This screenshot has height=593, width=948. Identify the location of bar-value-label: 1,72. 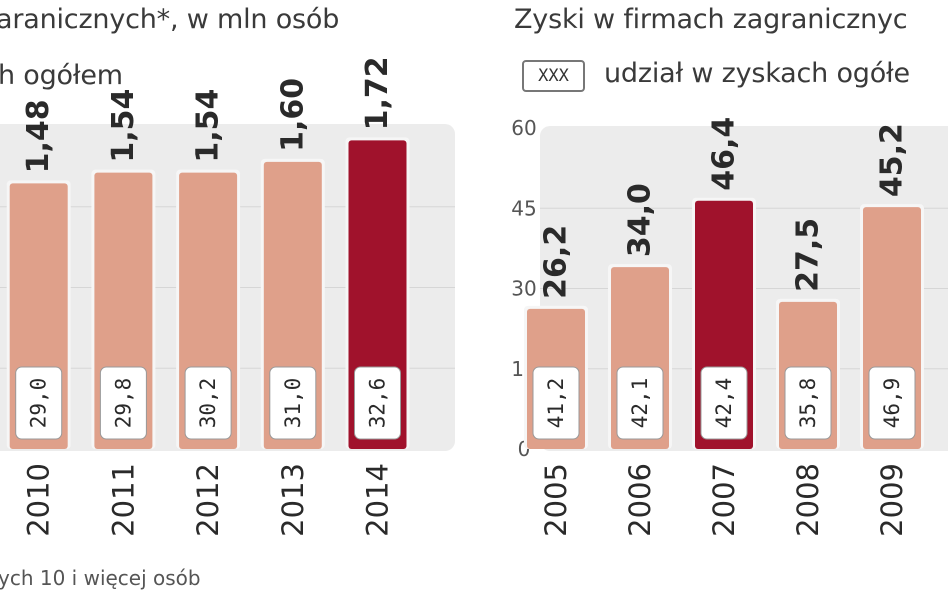
(377, 93).